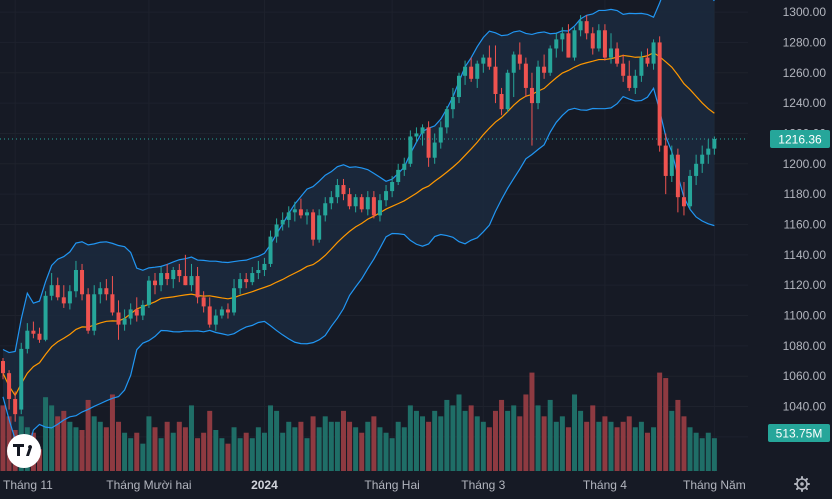  Describe the element at coordinates (802, 484) in the screenshot. I see `settings-gear-icon` at that location.